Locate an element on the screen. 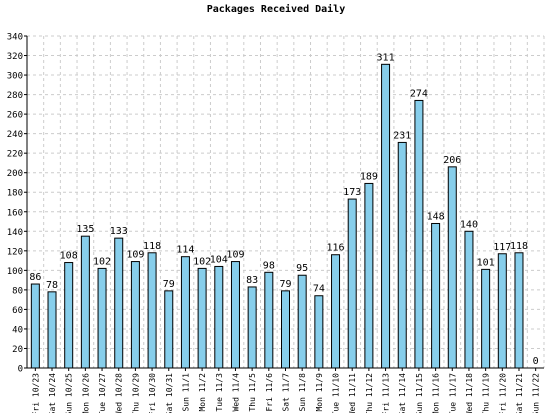 Image resolution: width=549 pixels, height=413 pixels. y-tick-label: 20 is located at coordinates (17, 350).